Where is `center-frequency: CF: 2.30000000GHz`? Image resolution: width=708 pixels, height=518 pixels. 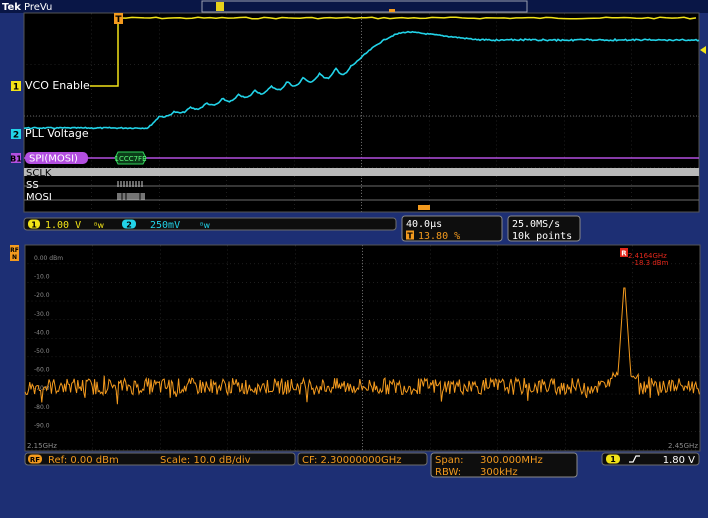
center-frequency: CF: 2.30000000GHz is located at coordinates (351, 460).